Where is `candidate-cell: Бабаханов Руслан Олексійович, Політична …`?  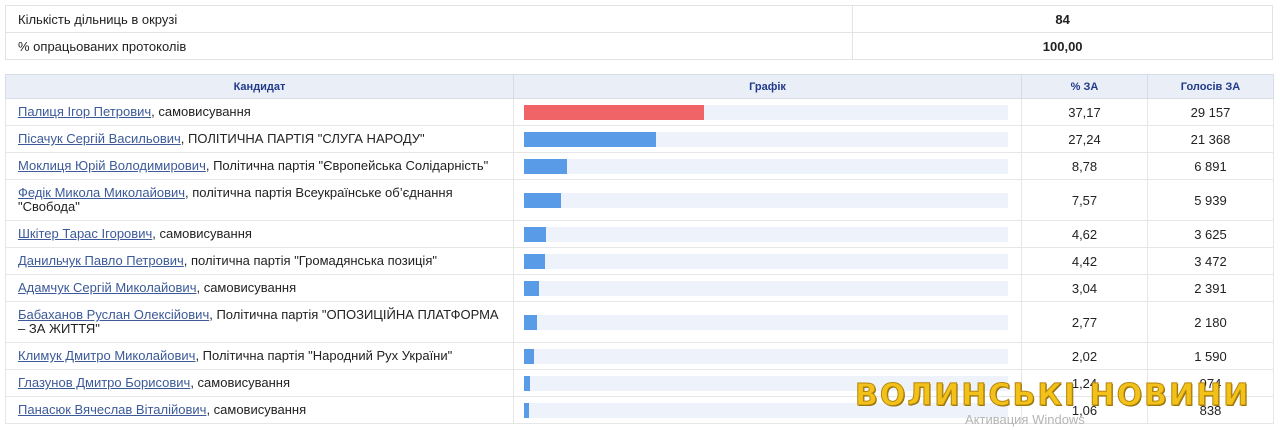
candidate-cell: Бабаханов Руслан Олексійович, Політична … is located at coordinates (259, 322).